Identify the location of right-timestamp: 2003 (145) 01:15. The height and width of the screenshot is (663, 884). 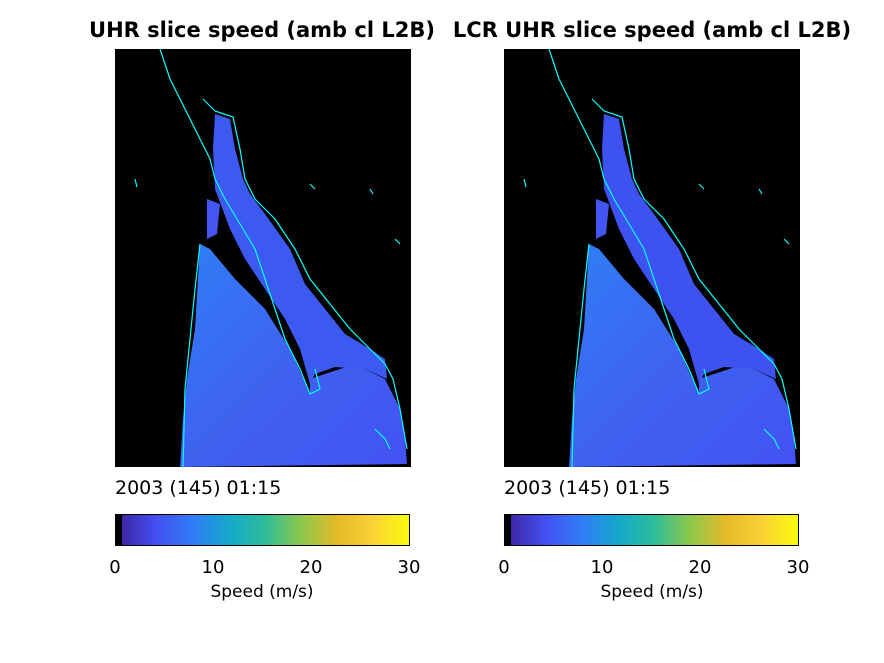
(587, 488).